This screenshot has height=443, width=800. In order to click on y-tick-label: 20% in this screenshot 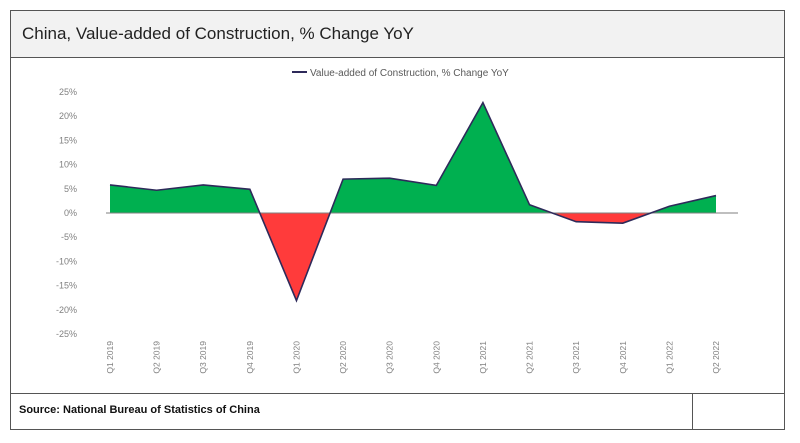, I will do `click(68, 116)`.